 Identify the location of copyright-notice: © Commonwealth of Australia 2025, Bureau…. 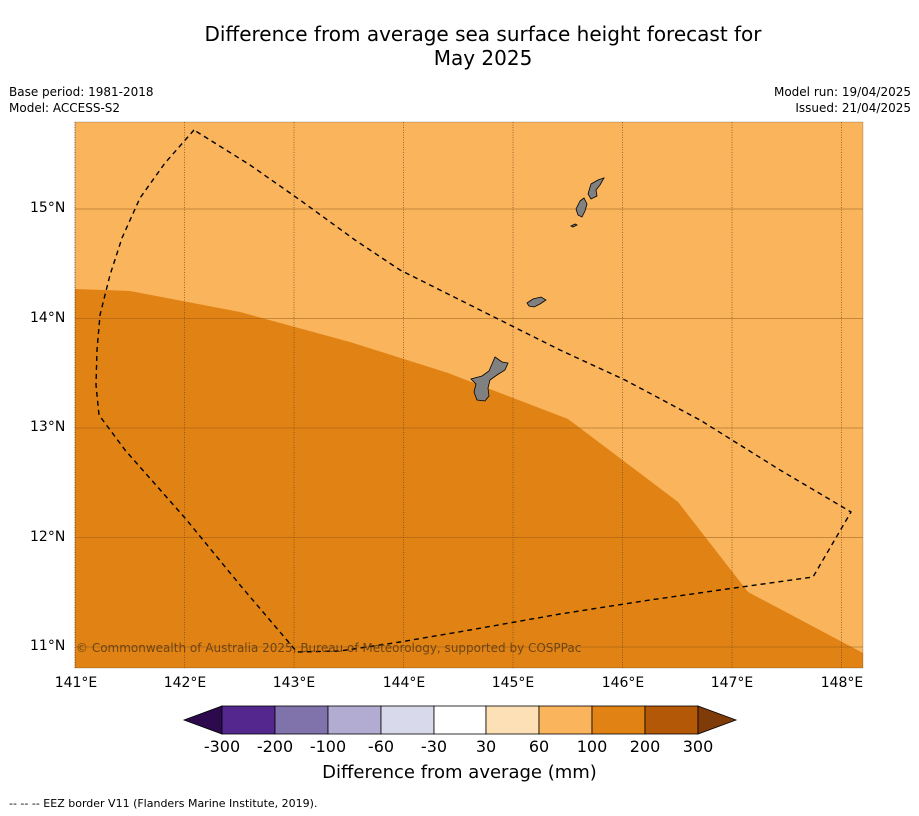
(329, 648).